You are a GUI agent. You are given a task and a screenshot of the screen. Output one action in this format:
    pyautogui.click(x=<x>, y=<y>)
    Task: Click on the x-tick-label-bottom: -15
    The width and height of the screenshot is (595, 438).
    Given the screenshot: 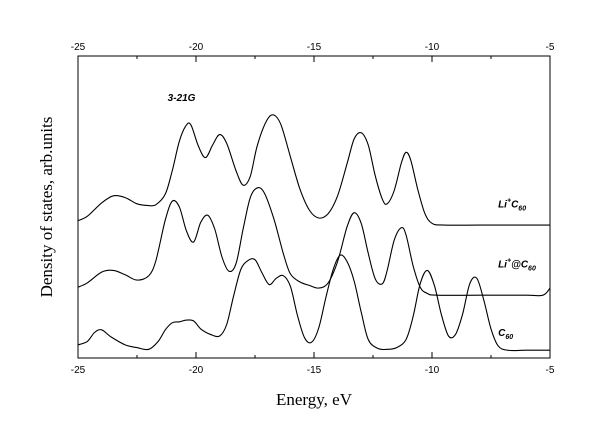 What is the action you would take?
    pyautogui.click(x=314, y=370)
    